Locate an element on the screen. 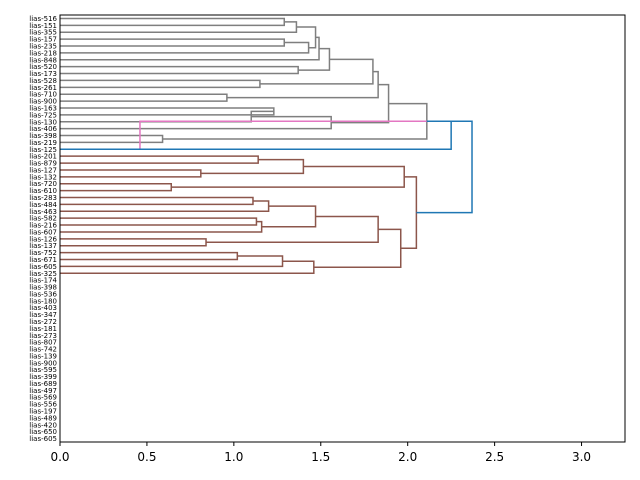 This screenshot has width=640, height=480. leaf-label: lias-463 is located at coordinates (43, 212).